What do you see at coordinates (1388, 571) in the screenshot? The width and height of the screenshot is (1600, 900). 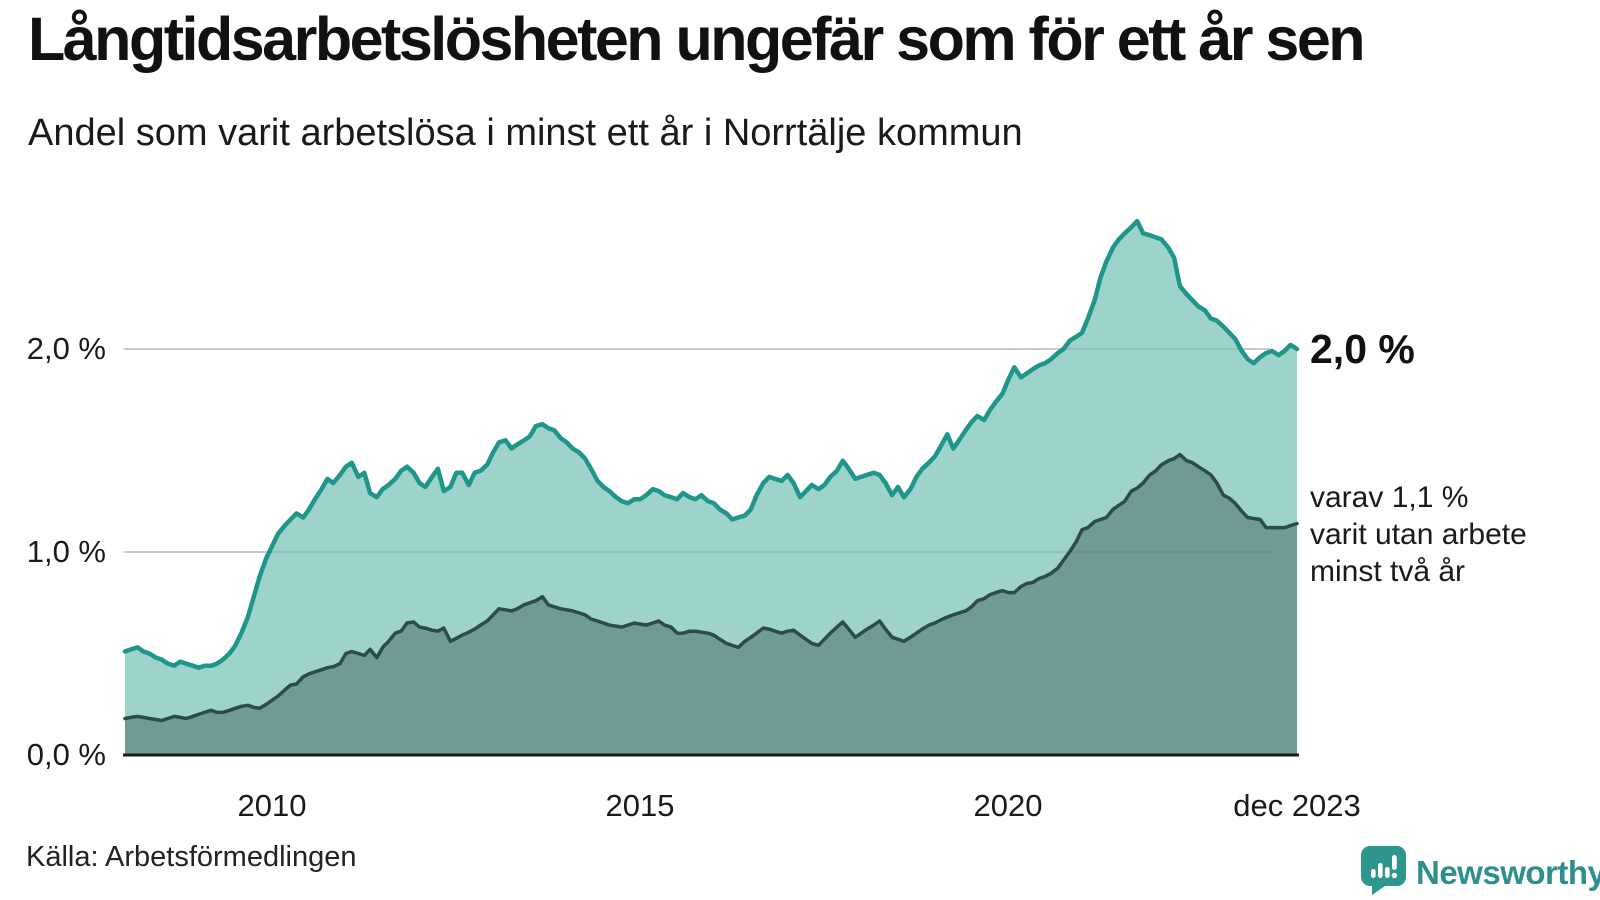 I see `series2-annotation-line3: minst två år` at bounding box center [1388, 571].